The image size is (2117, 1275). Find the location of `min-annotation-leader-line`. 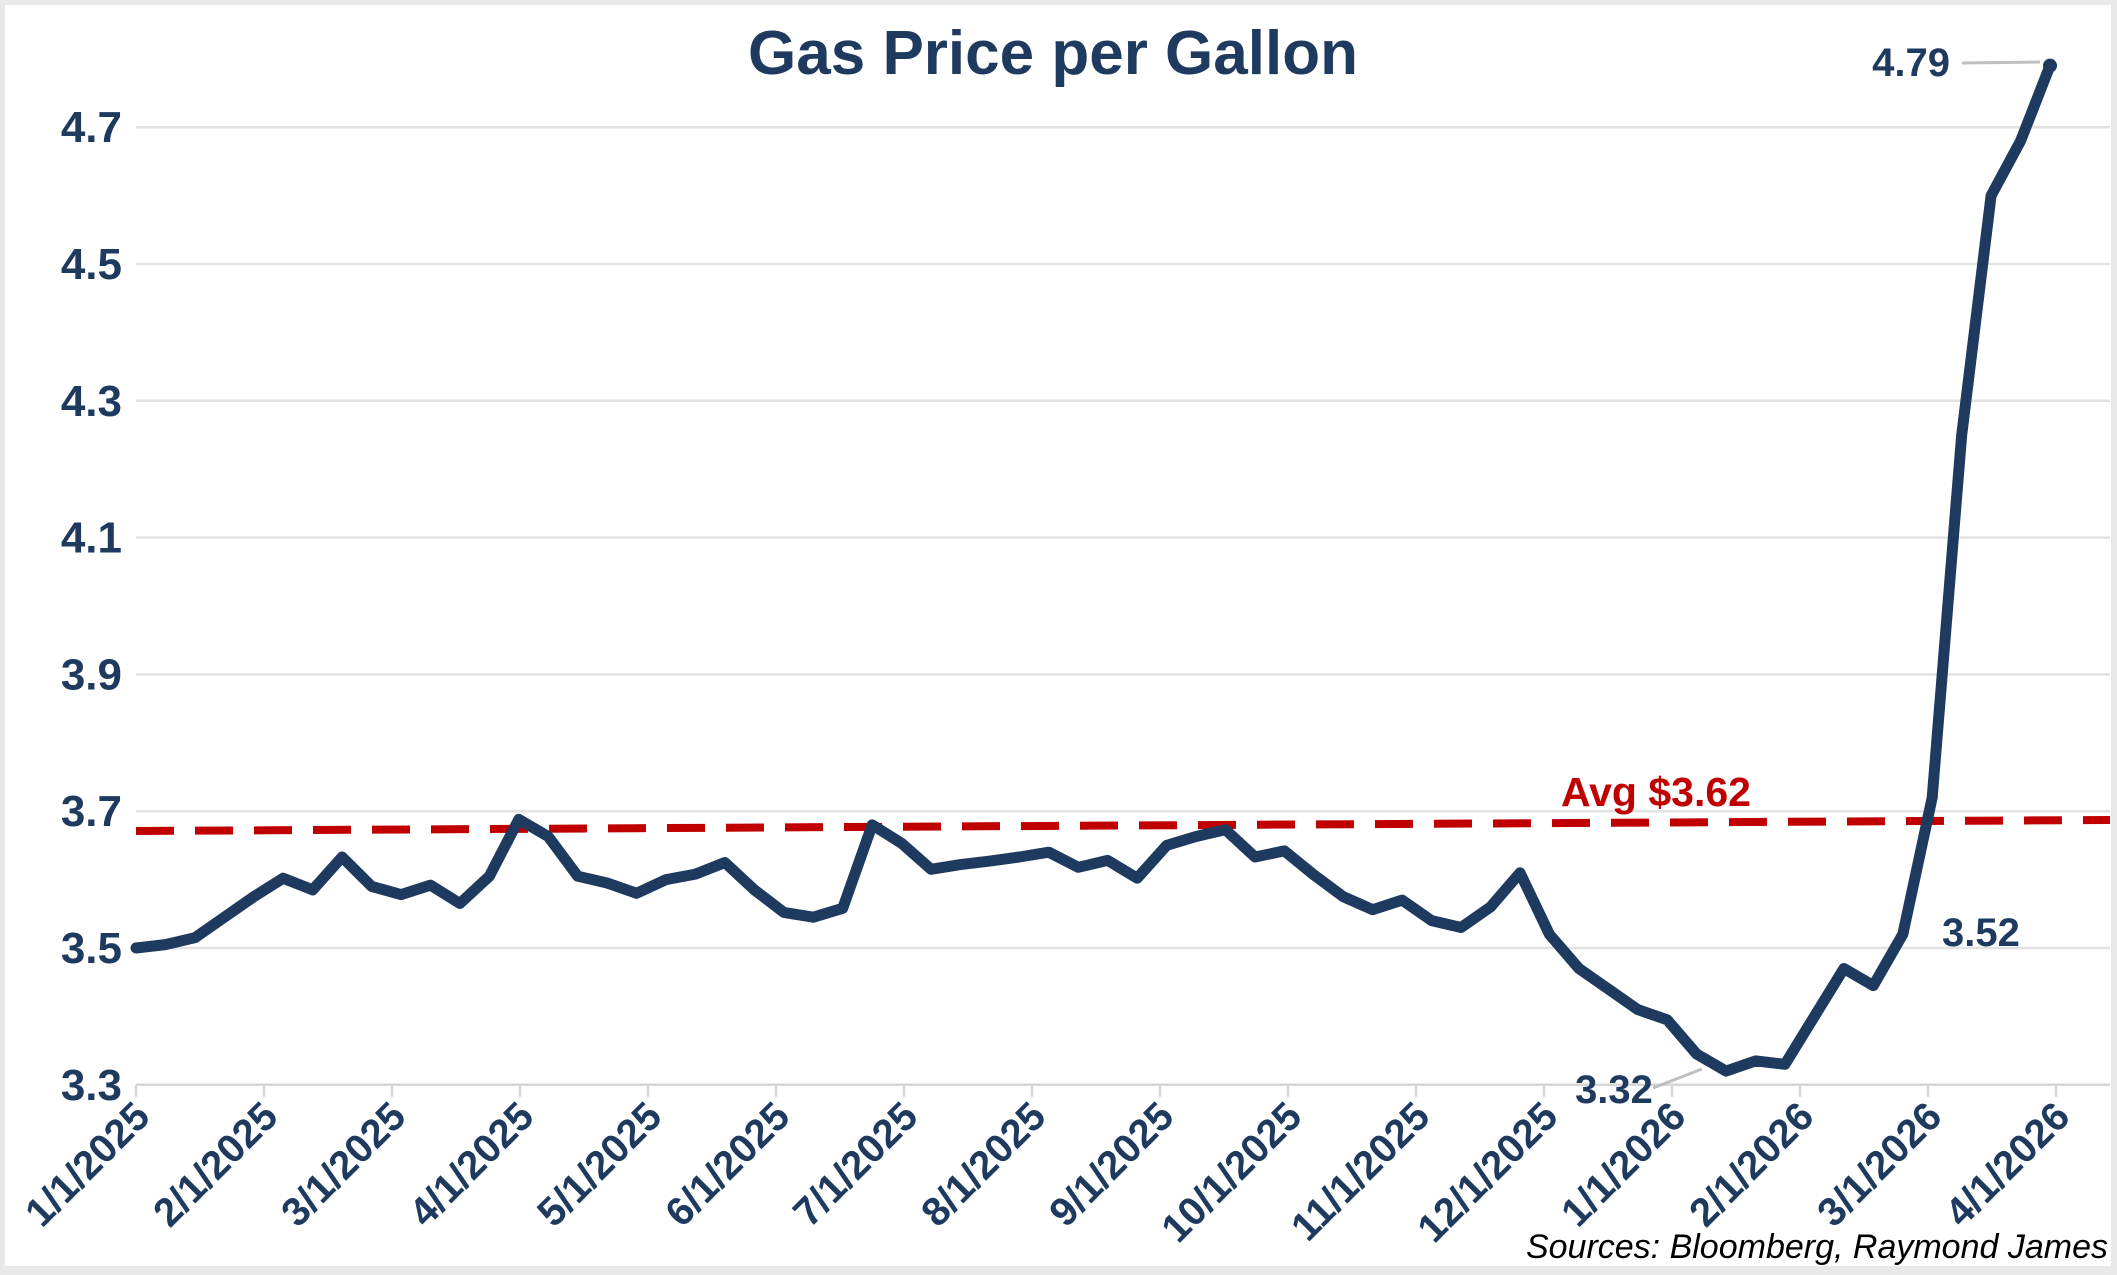

min-annotation-leader-line is located at coordinates (1677, 1078).